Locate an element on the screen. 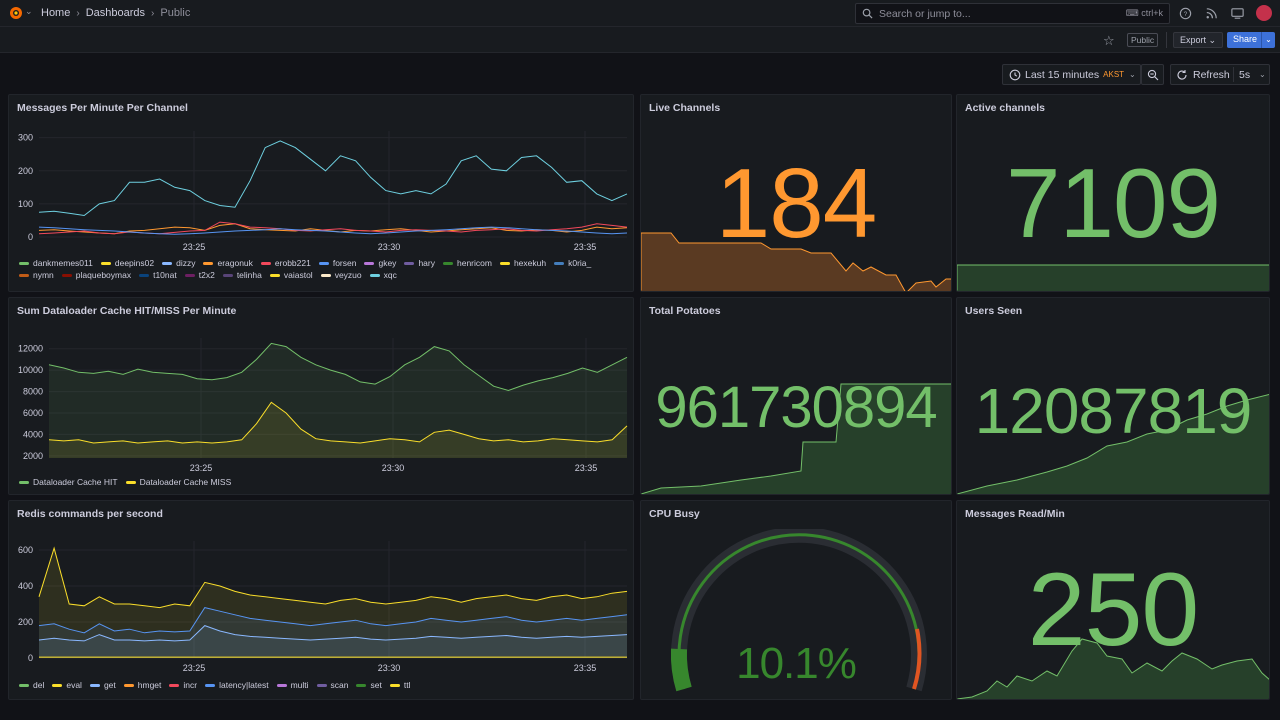 This screenshot has height=720, width=1280. legend-item: set is located at coordinates (369, 685).